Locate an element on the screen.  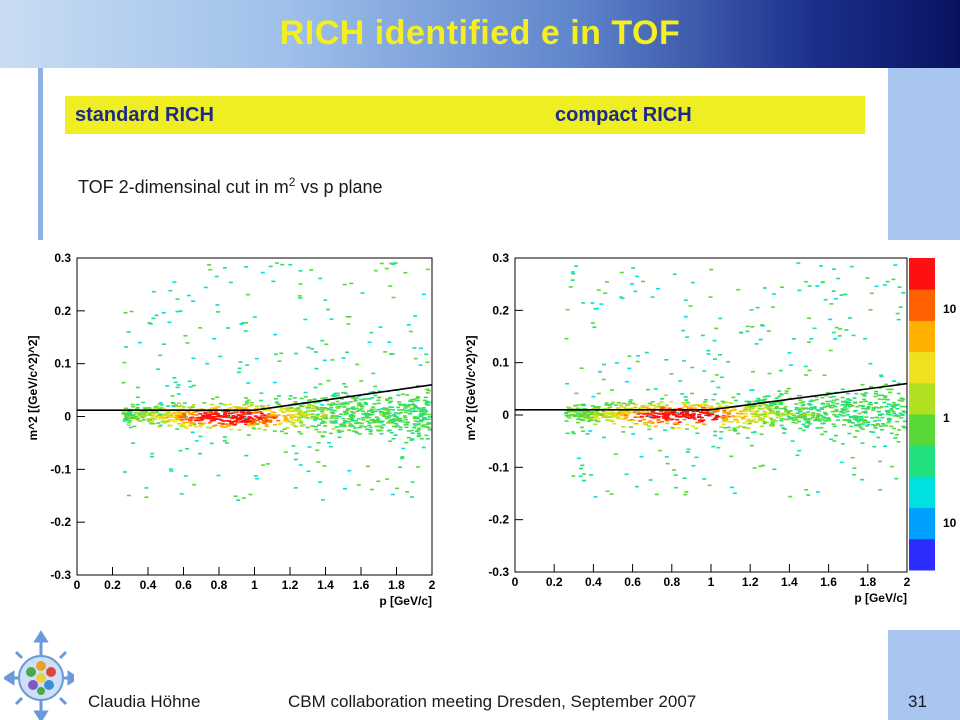
y-tick-label: 0.1 is located at coordinates (500, 363).